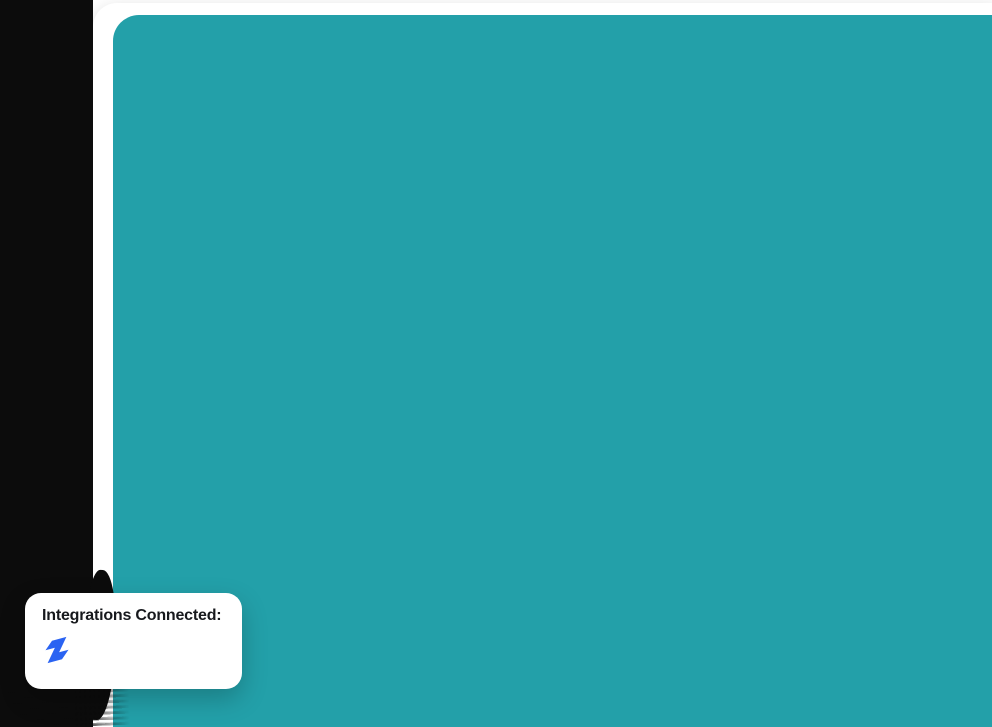 The width and height of the screenshot is (992, 727). What do you see at coordinates (57, 650) in the screenshot?
I see `supermetrics-logo-icon` at bounding box center [57, 650].